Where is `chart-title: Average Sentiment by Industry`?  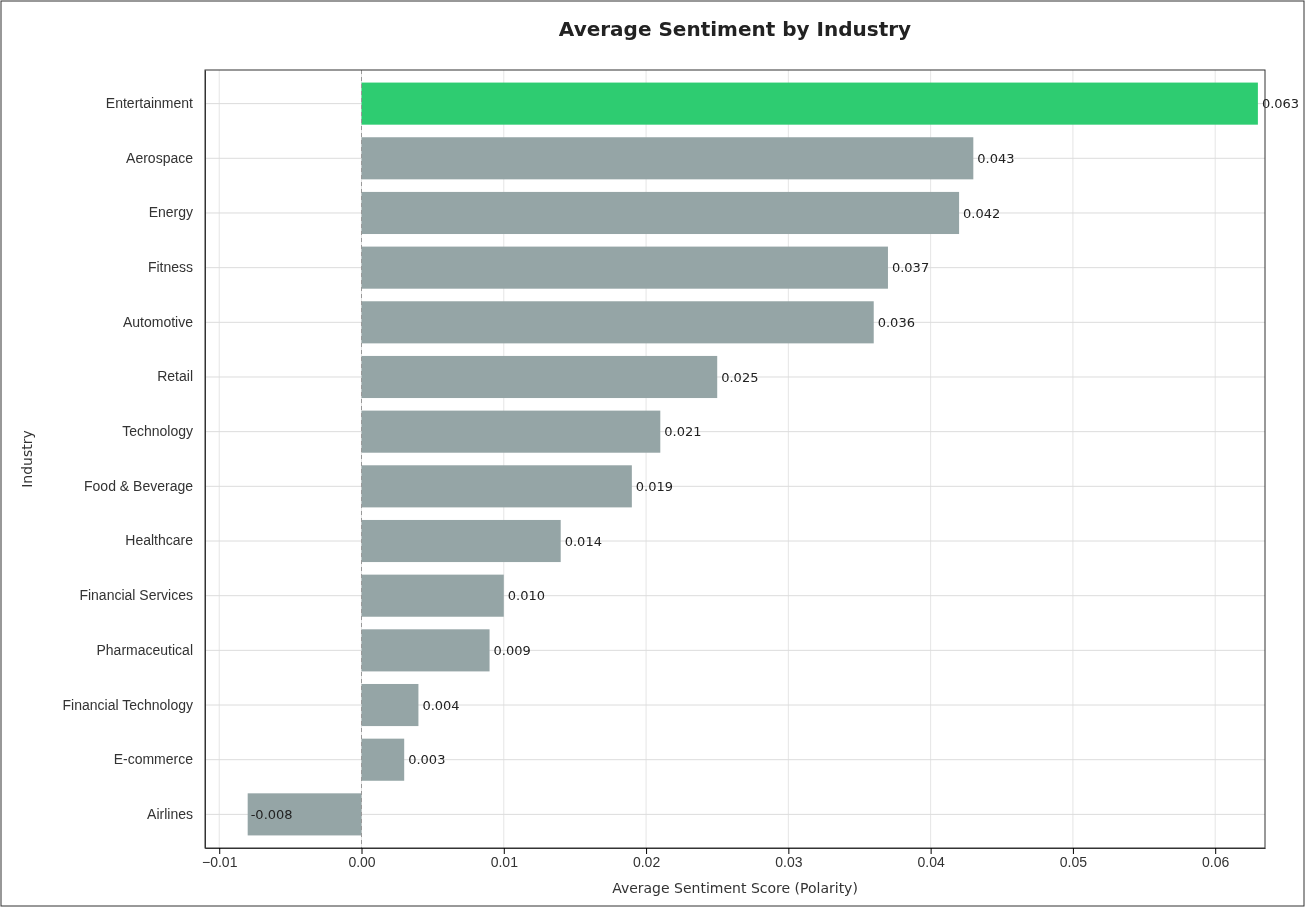
chart-title: Average Sentiment by Industry is located at coordinates (735, 29).